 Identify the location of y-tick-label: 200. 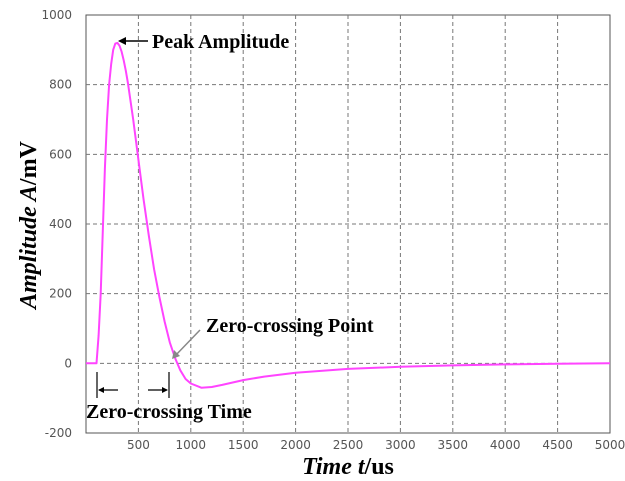
(60, 294).